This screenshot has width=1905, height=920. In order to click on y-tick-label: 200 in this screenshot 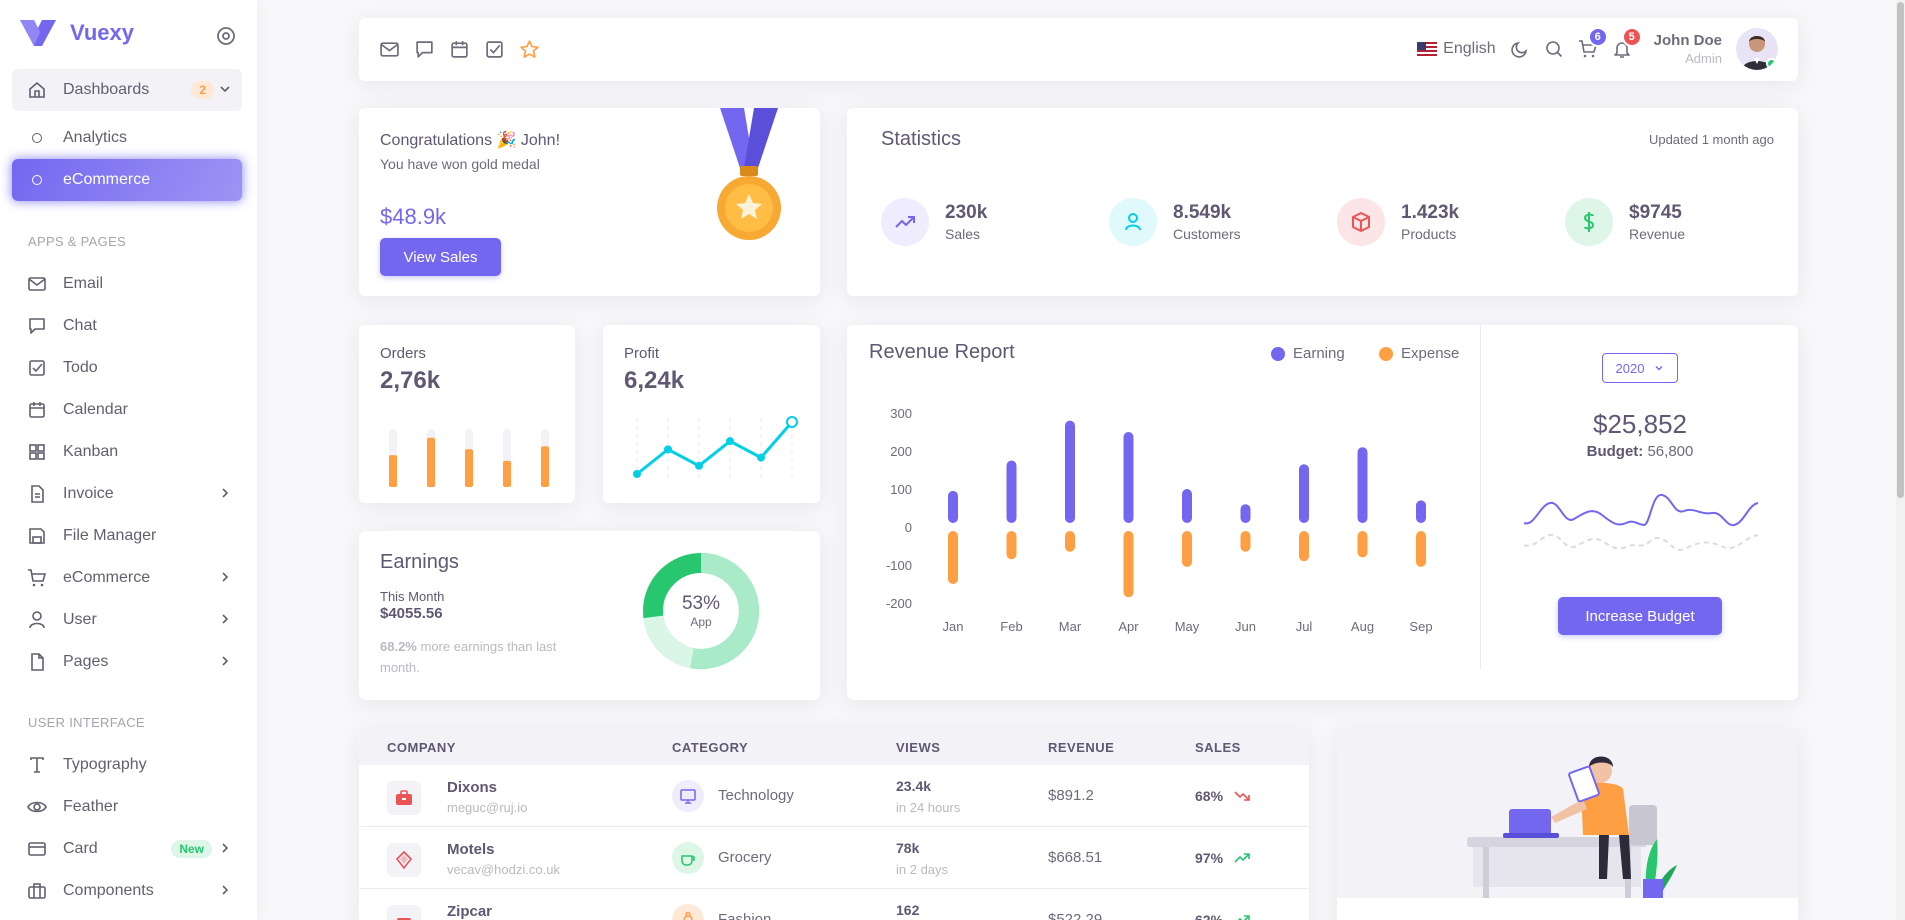, I will do `click(901, 451)`.